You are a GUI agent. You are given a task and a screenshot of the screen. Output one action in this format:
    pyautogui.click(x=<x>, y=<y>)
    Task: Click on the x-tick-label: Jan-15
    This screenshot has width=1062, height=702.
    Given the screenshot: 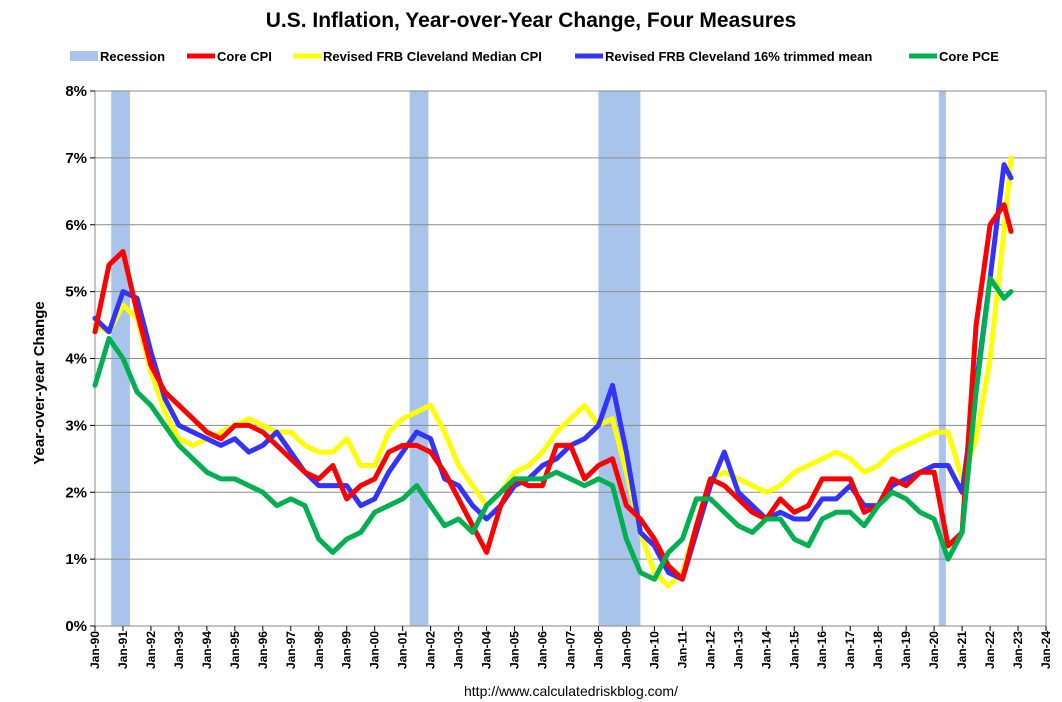 What is the action you would take?
    pyautogui.click(x=794, y=650)
    